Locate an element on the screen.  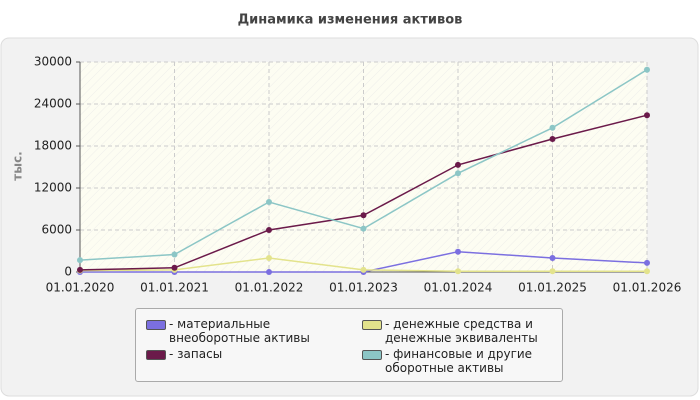
y-axis-label: тыс. is located at coordinates (18, 165).